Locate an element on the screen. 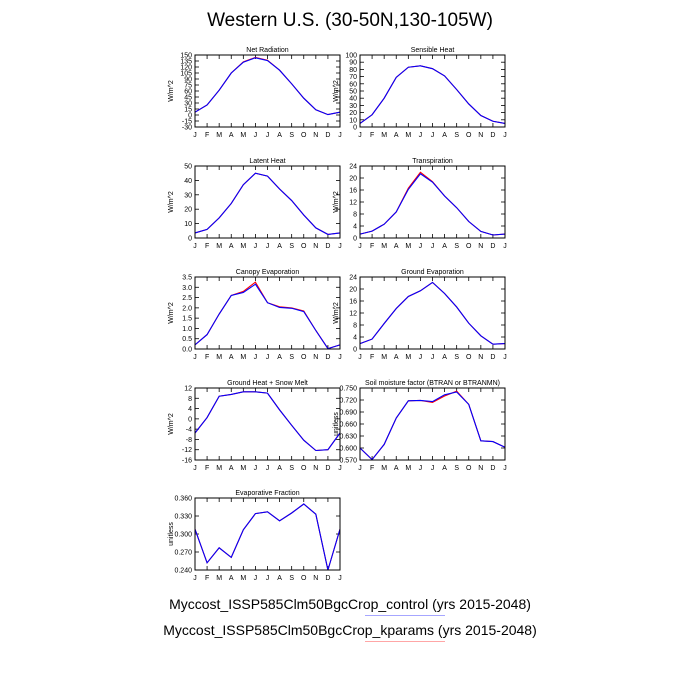 The width and height of the screenshot is (700, 700). y-tick-label: 15 is located at coordinates (188, 110).